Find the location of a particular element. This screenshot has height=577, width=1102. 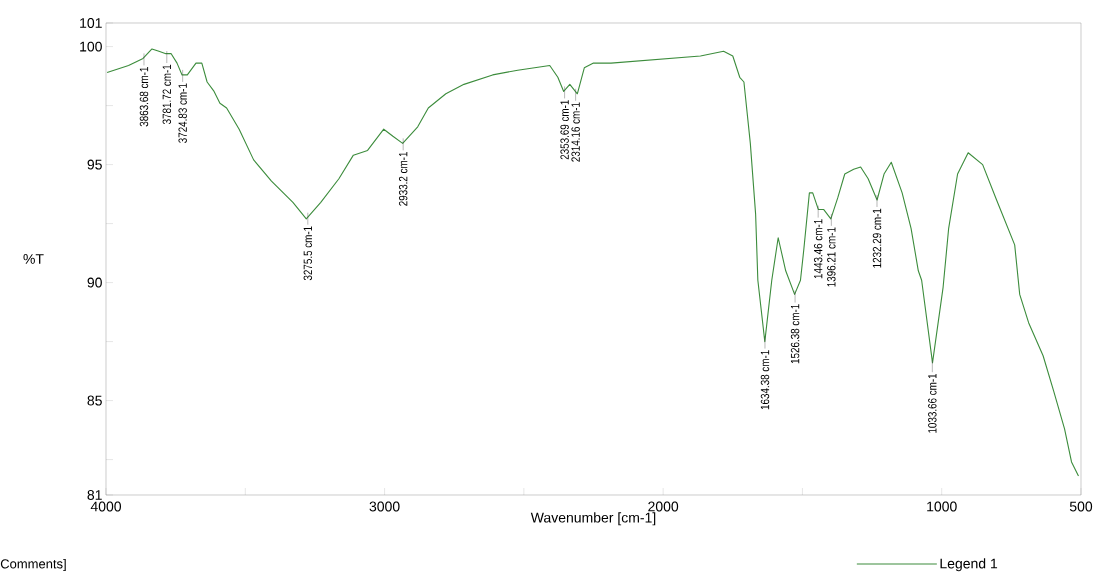

y-tick-label: 101 is located at coordinates (91, 23).